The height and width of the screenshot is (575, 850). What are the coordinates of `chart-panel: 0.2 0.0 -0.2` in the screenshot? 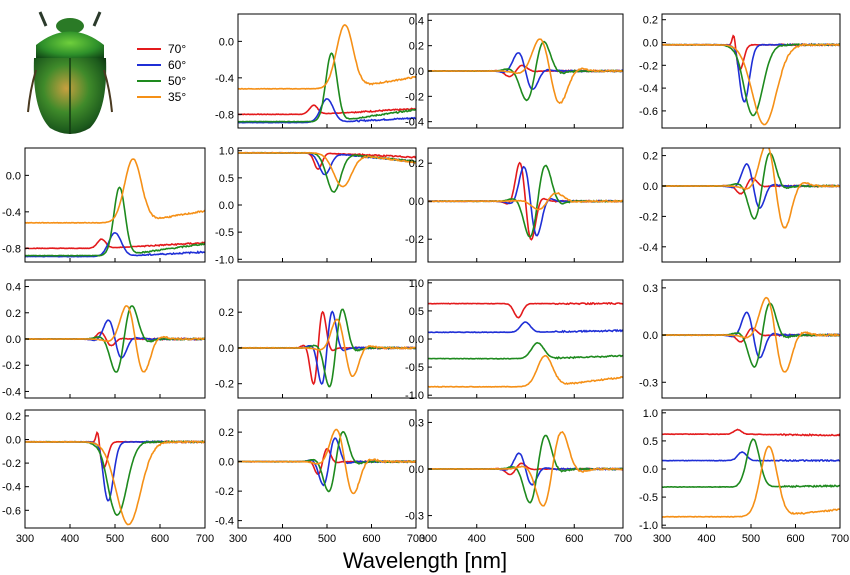 It's located at (514, 205).